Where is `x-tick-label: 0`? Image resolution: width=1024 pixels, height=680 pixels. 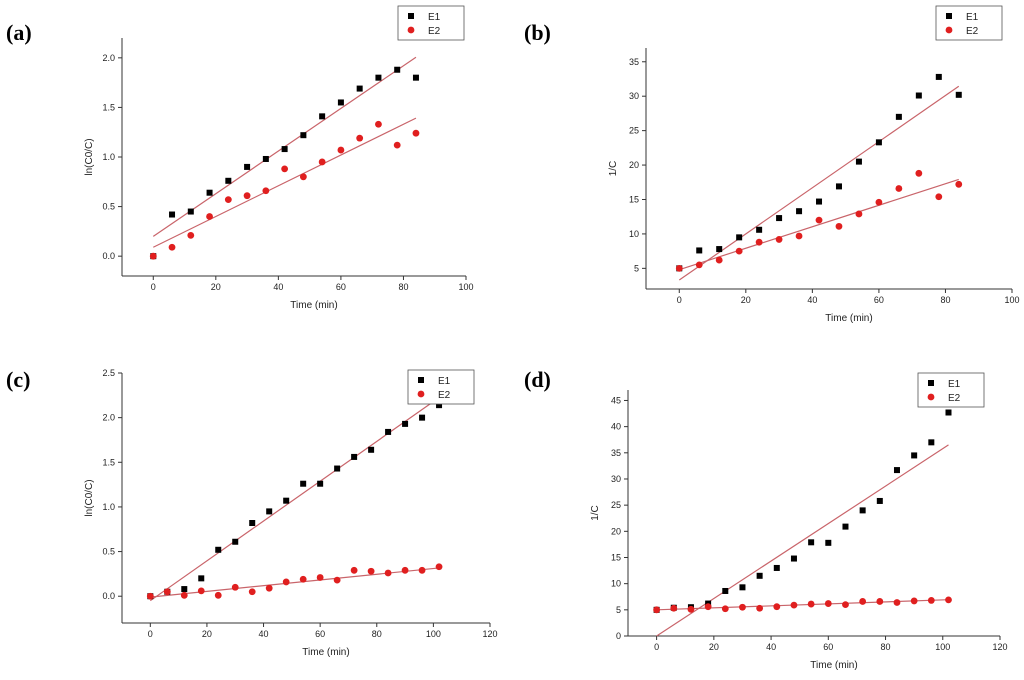
x-tick-label: 0 is located at coordinates (679, 300).